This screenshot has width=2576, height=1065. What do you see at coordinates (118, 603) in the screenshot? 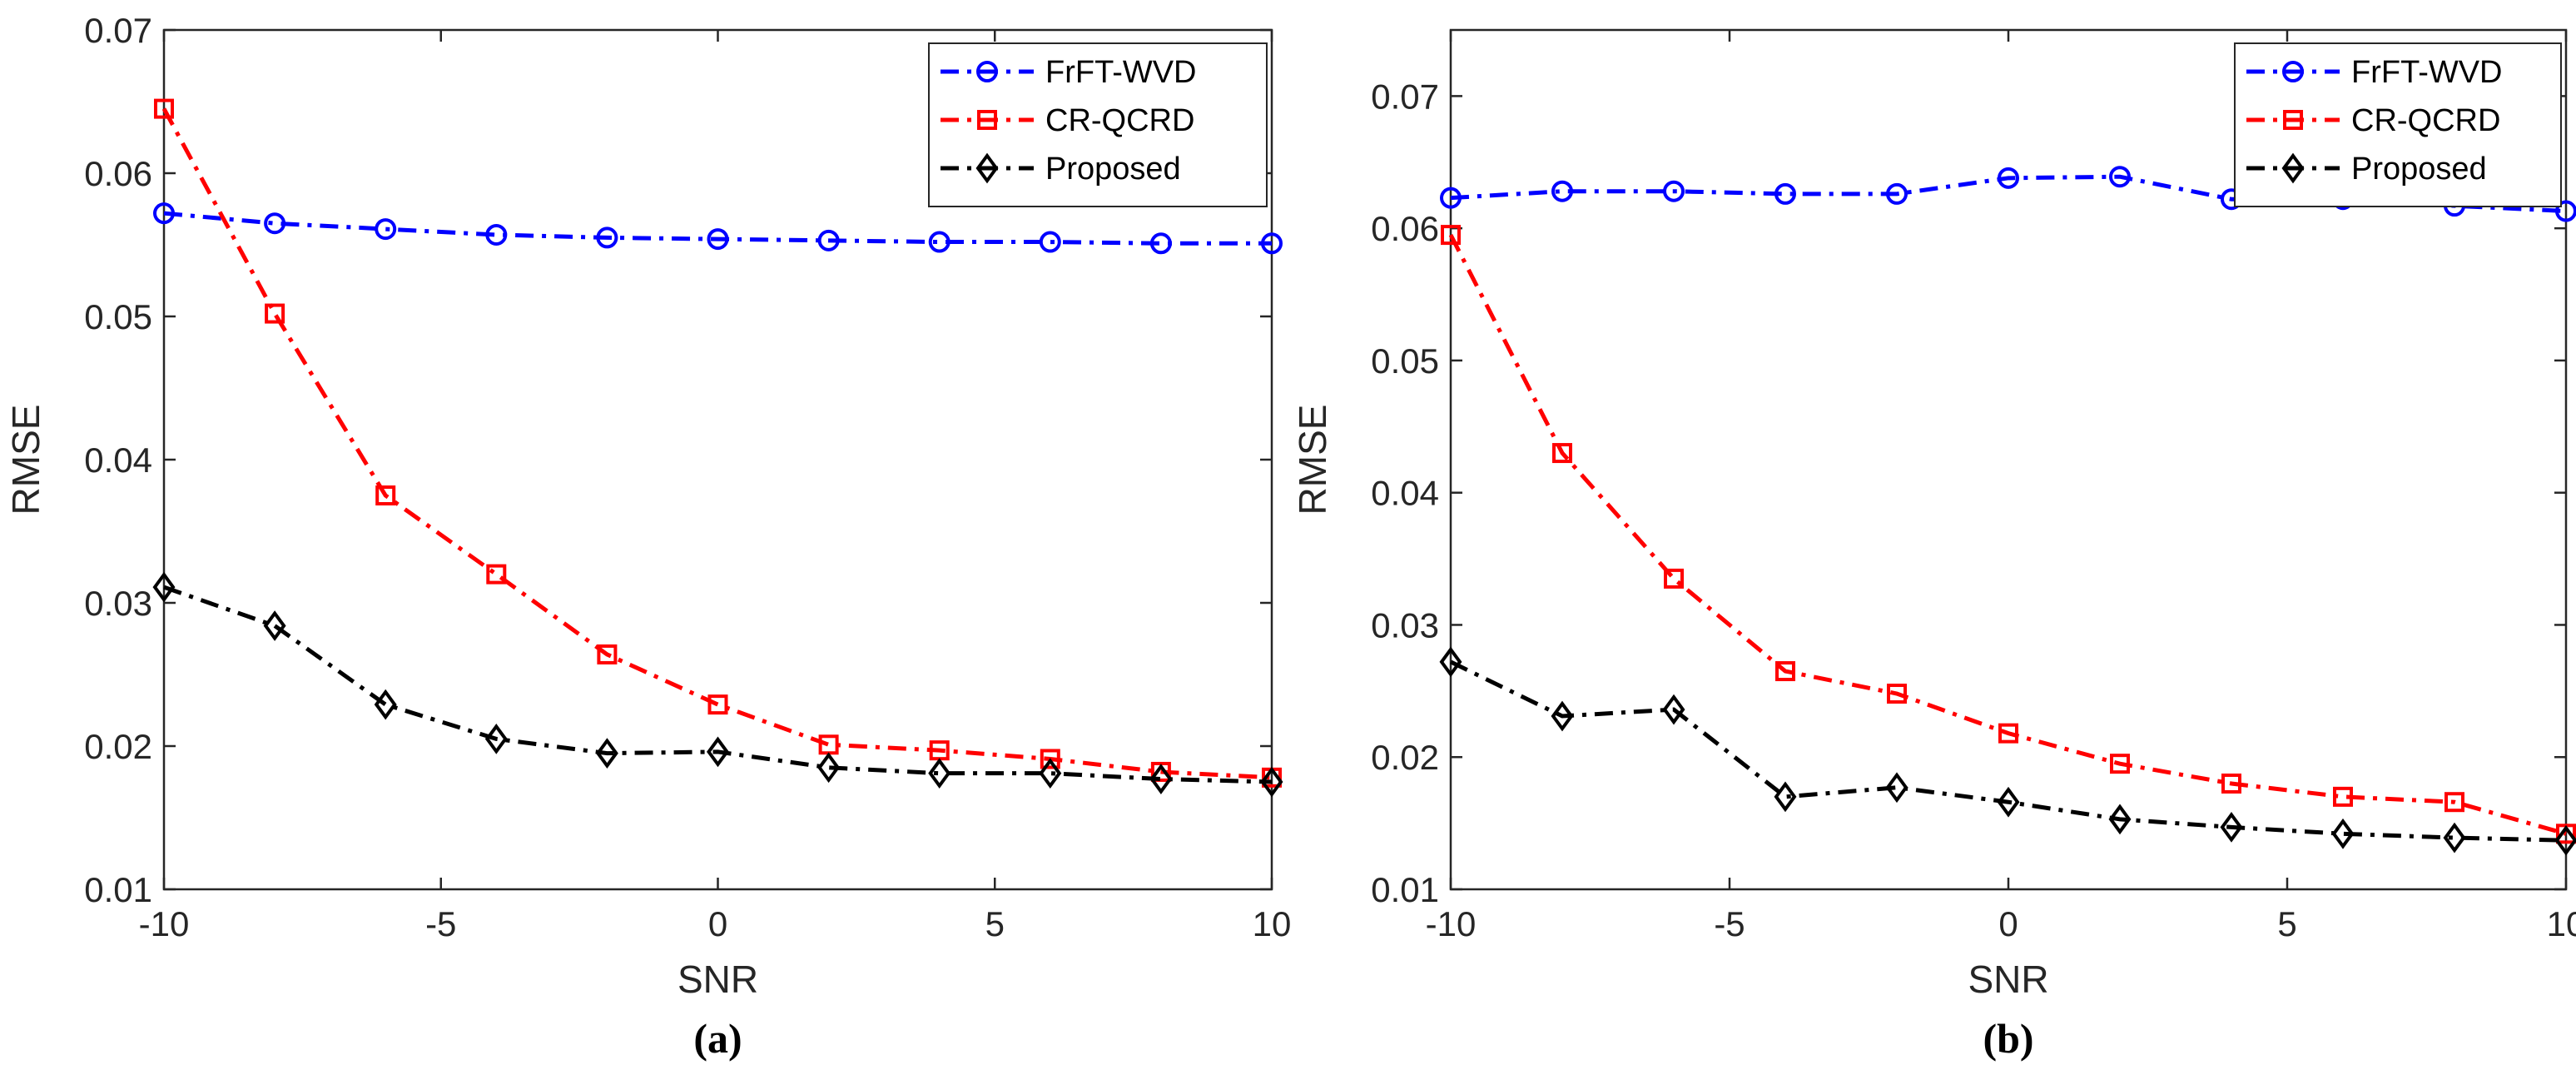
I see `y-tick-label: 0.03` at bounding box center [118, 603].